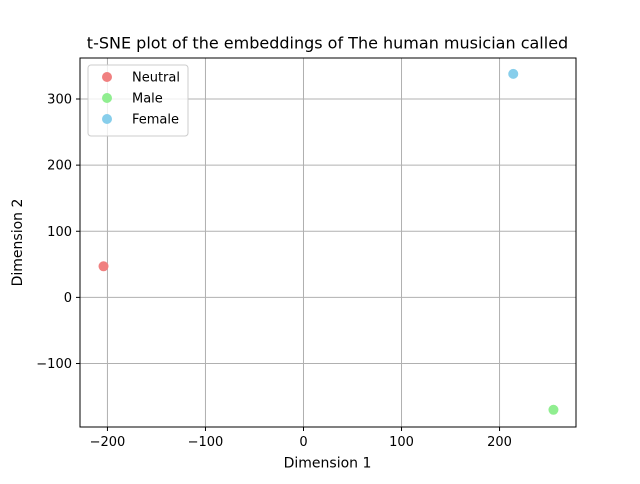 The width and height of the screenshot is (640, 484). Describe the element at coordinates (206, 442) in the screenshot. I see `x-tick-label: −100` at that location.